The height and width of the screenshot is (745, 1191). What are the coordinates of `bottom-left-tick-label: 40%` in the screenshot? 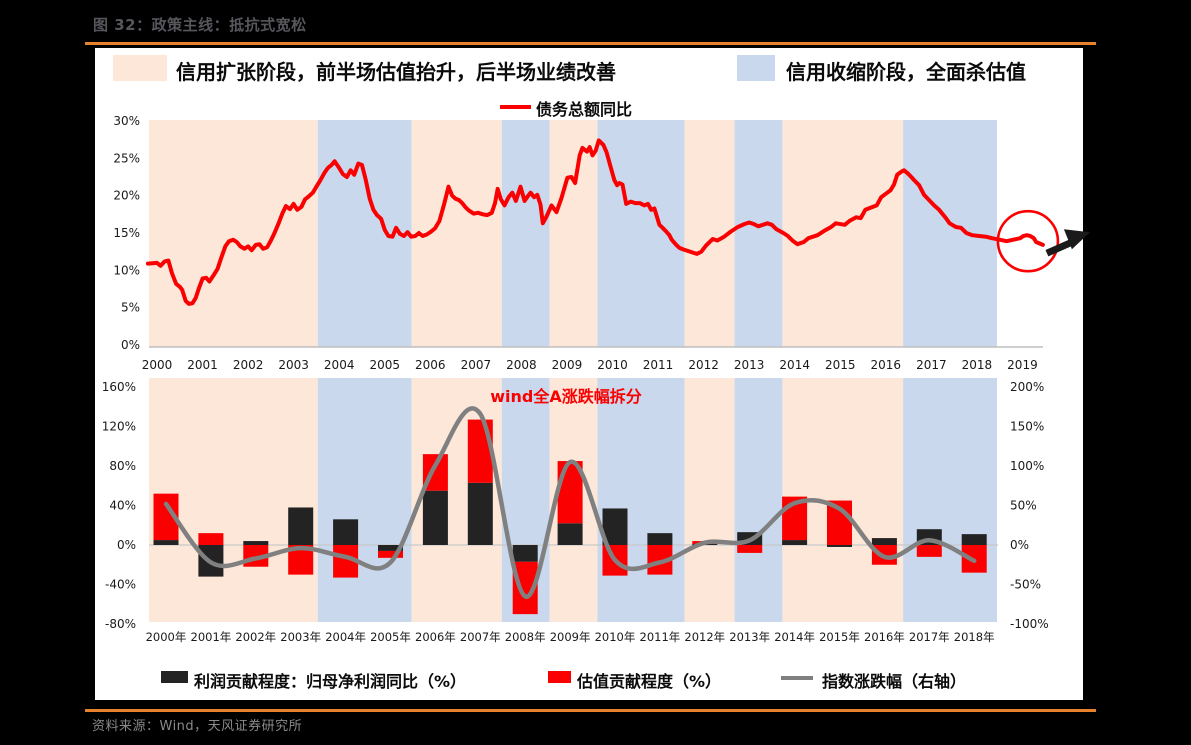 It's located at (122, 506).